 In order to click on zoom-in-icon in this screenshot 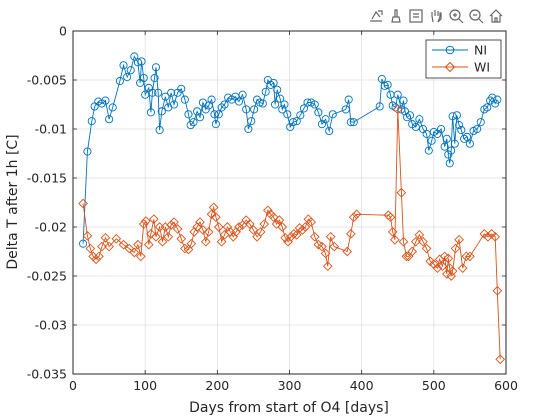, I will do `click(456, 16)`.